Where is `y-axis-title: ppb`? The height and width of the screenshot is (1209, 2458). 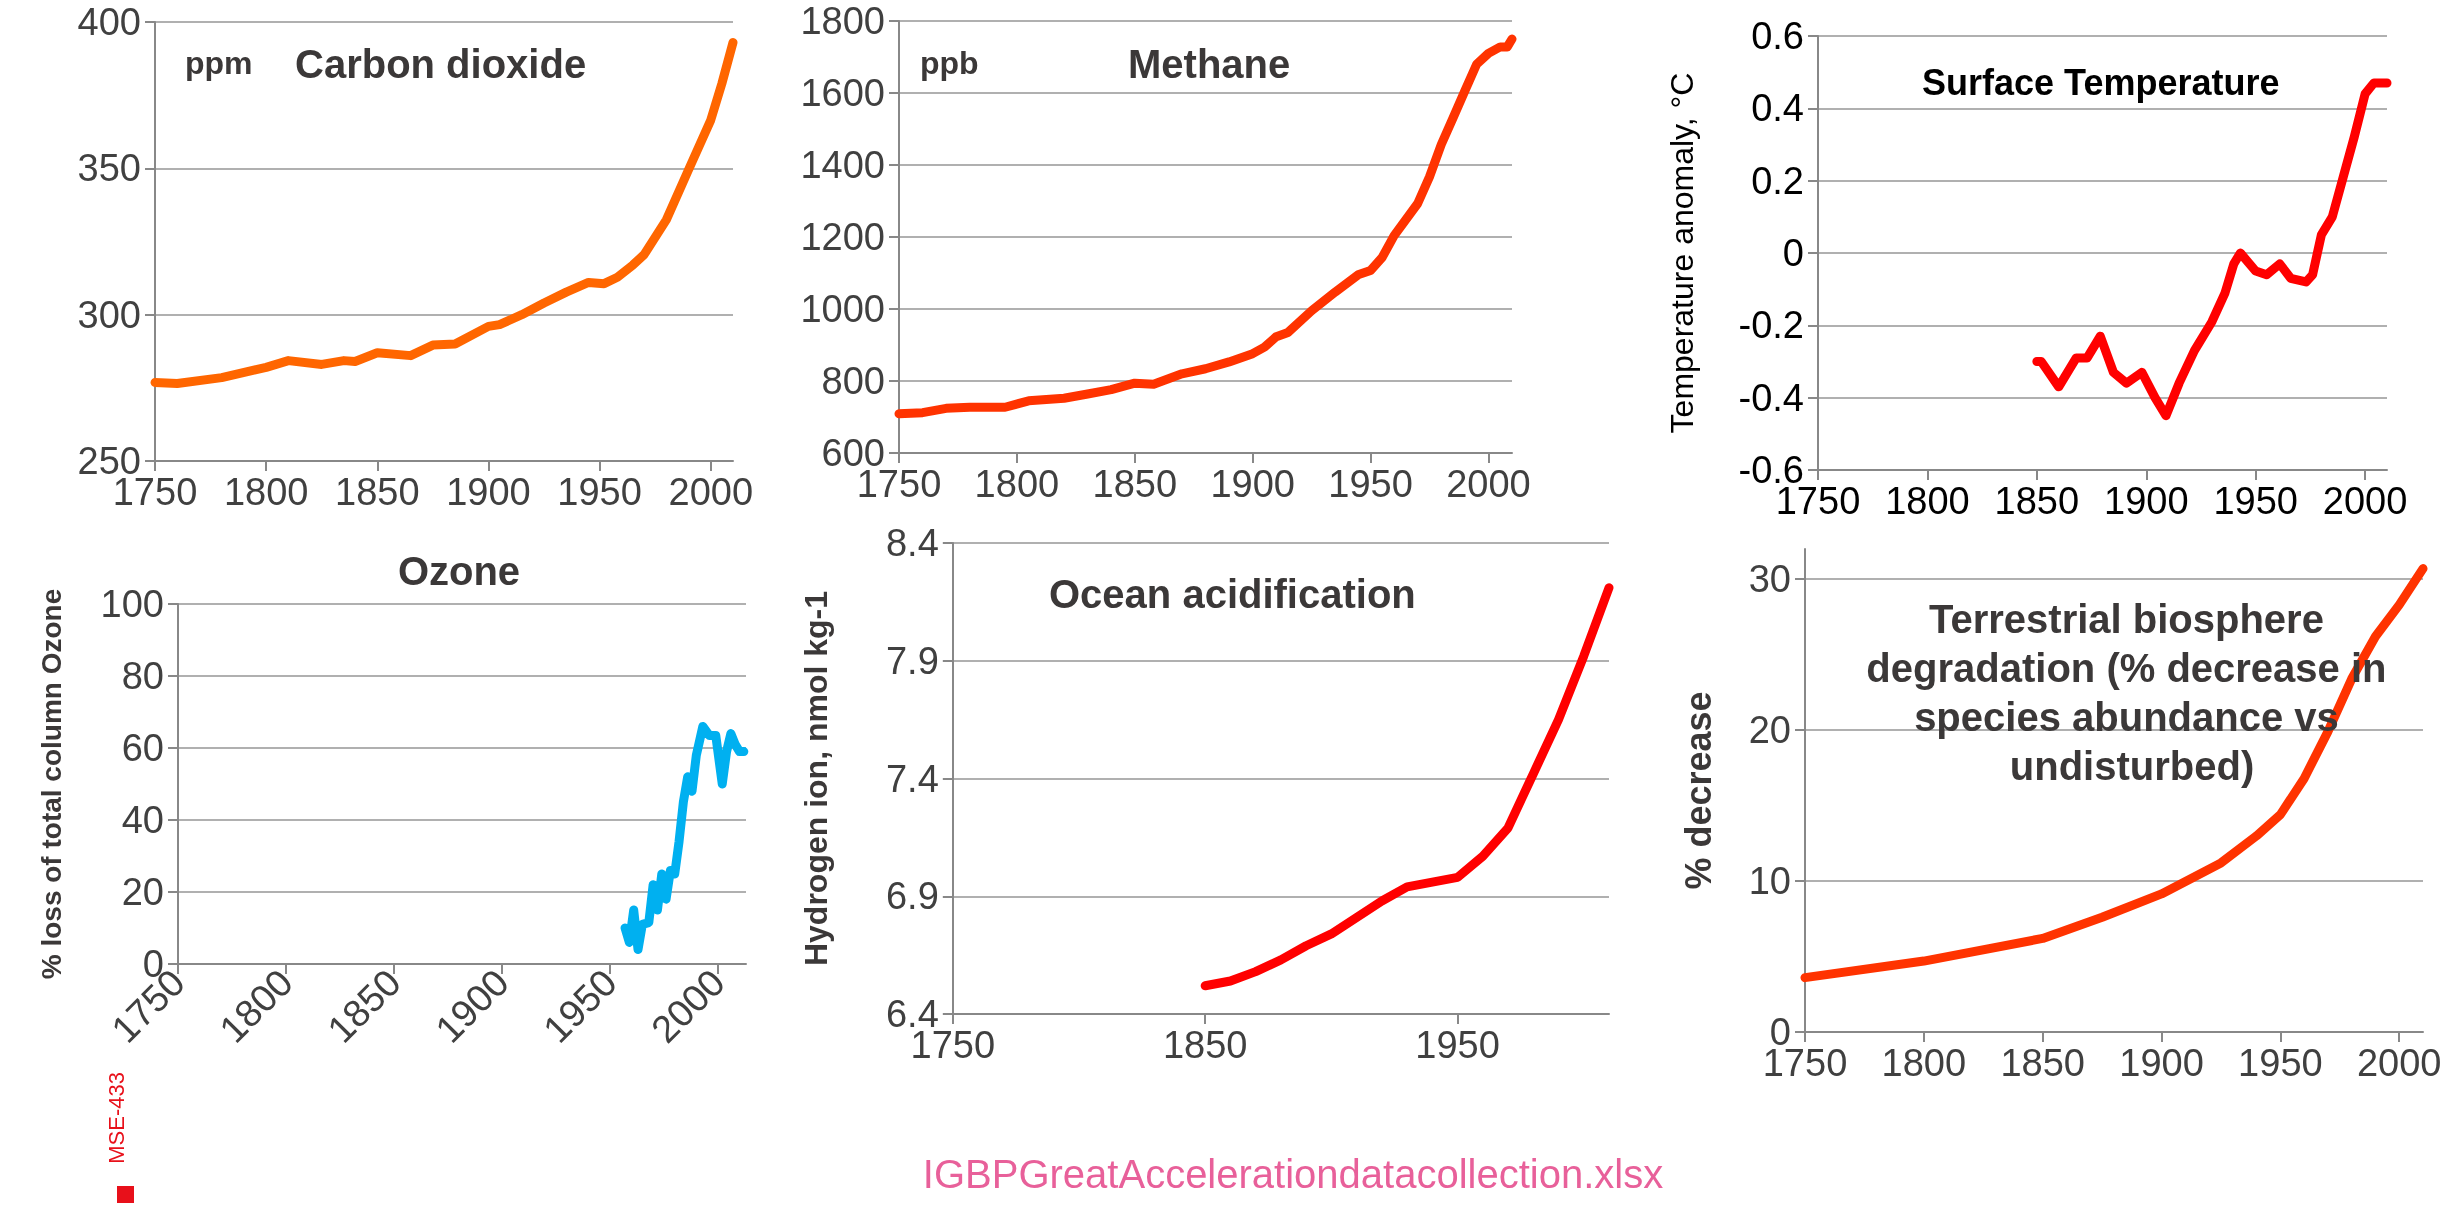 y-axis-title: ppb is located at coordinates (949, 63).